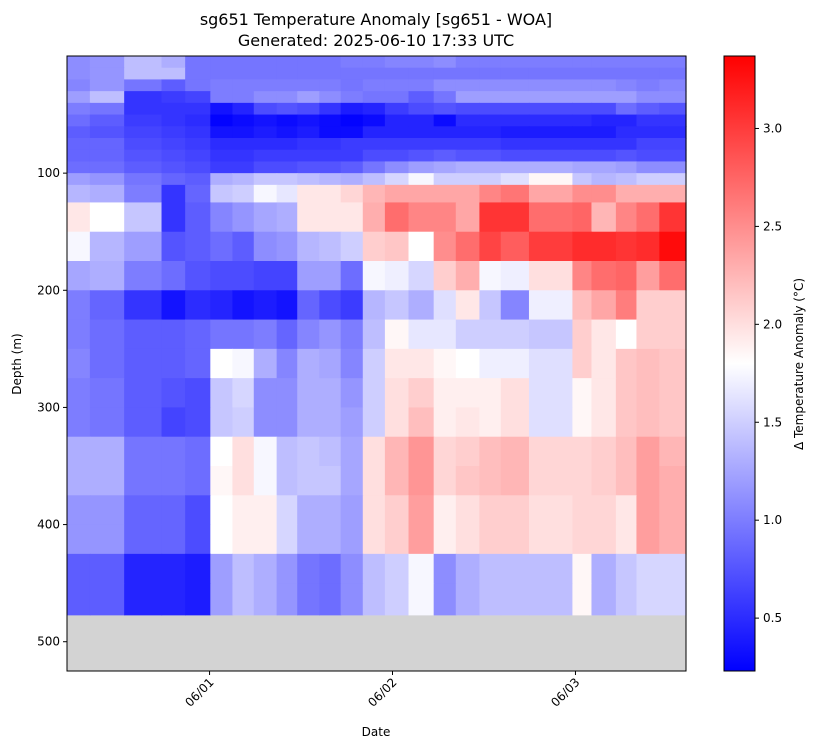  I want to click on x-tick-label: 06/01, so click(199, 692).